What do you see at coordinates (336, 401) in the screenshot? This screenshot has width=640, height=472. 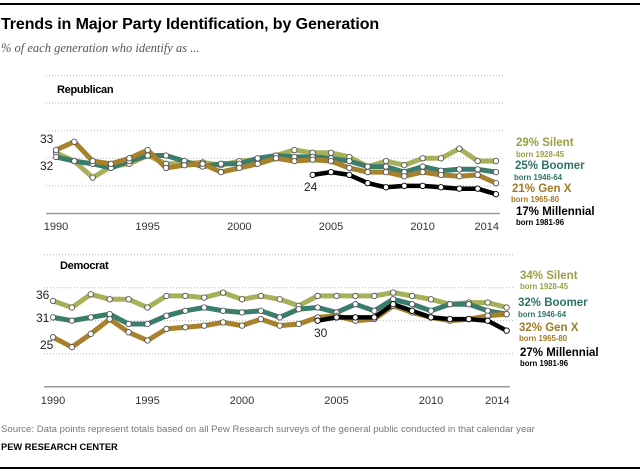 I see `x-tick-label: 2005` at bounding box center [336, 401].